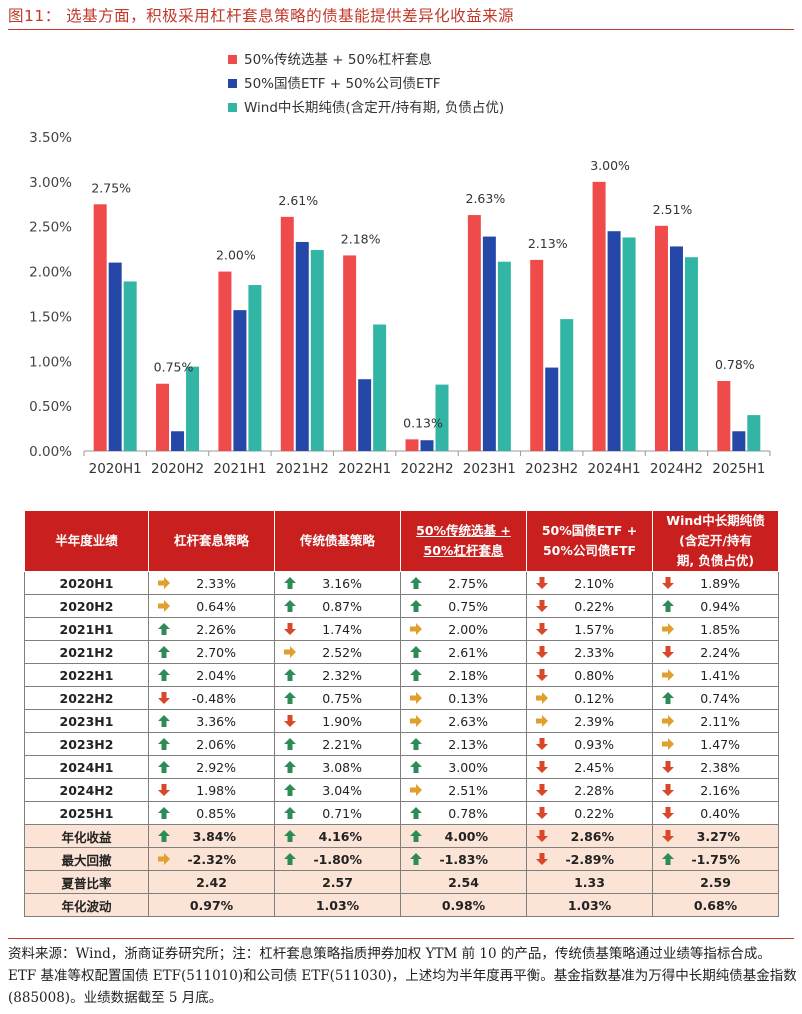  I want to click on column-header: 传统债基策略, so click(337, 541).